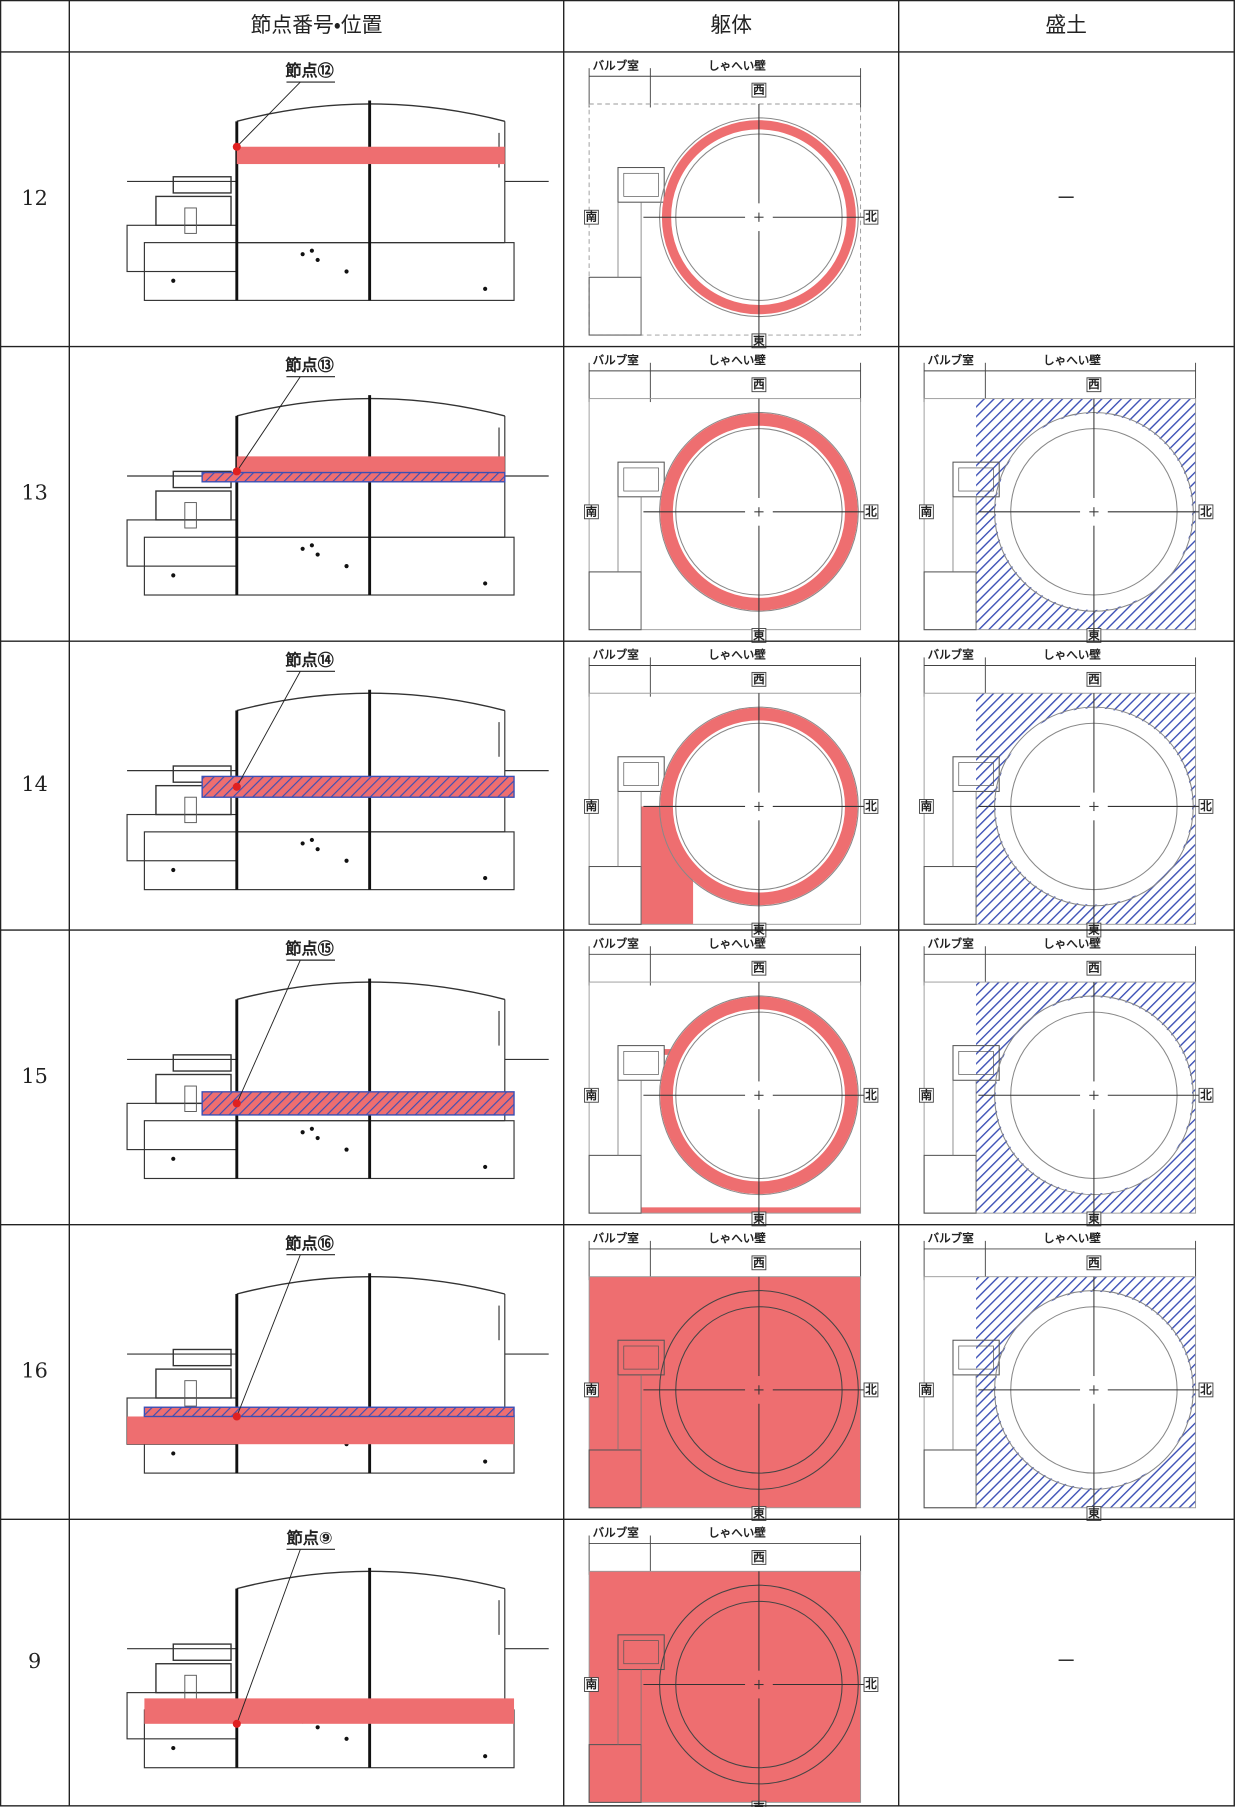 The height and width of the screenshot is (1807, 1236). Describe the element at coordinates (34, 784) in the screenshot. I see `row-number: 14` at that location.